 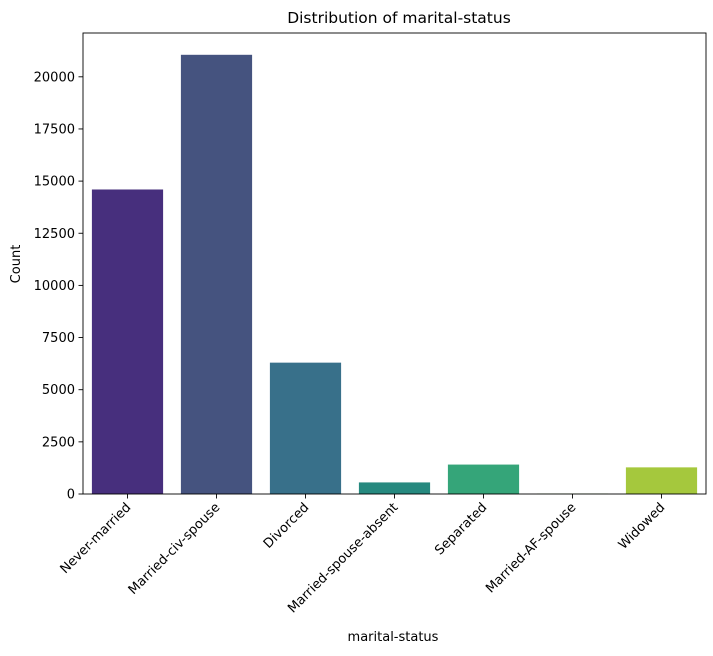 What do you see at coordinates (96, 538) in the screenshot?
I see `x-tick-label: Never-married` at bounding box center [96, 538].